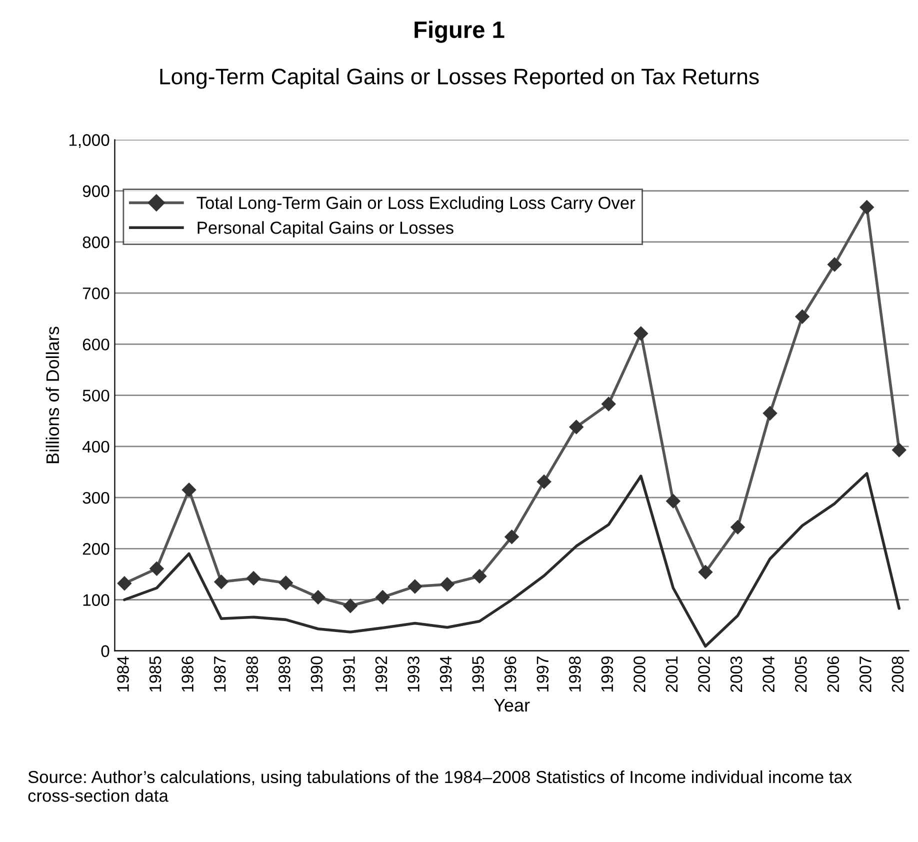 This screenshot has height=842, width=918. Describe the element at coordinates (96, 600) in the screenshot. I see `y-tick-label: 100` at that location.